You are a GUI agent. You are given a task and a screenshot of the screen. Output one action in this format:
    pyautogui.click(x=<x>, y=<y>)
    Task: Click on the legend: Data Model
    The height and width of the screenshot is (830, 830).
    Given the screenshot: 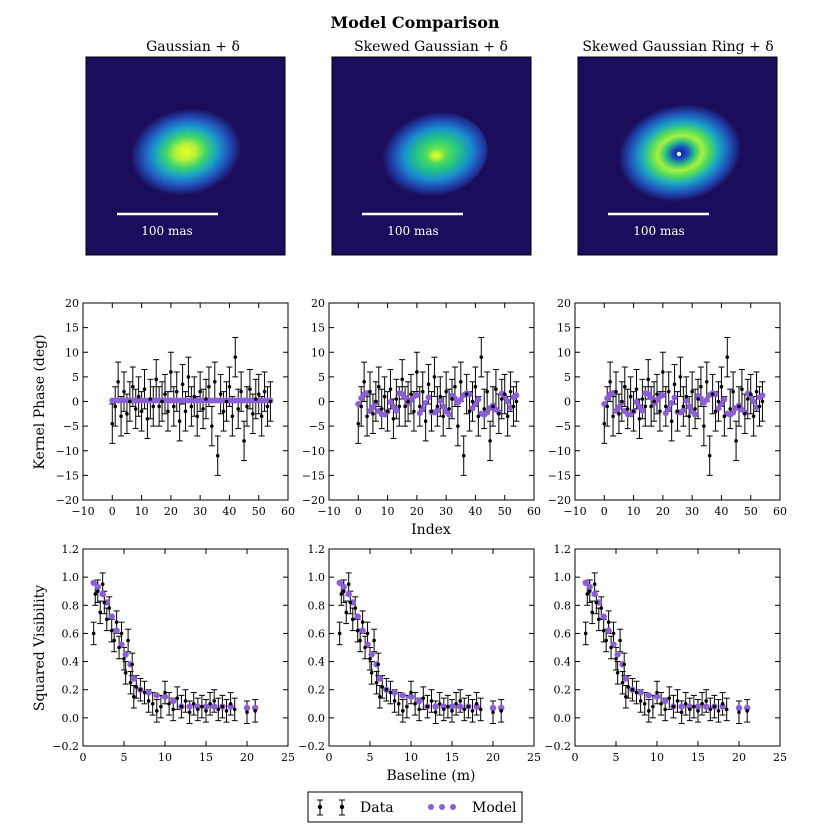 What is the action you would take?
    pyautogui.click(x=415, y=807)
    